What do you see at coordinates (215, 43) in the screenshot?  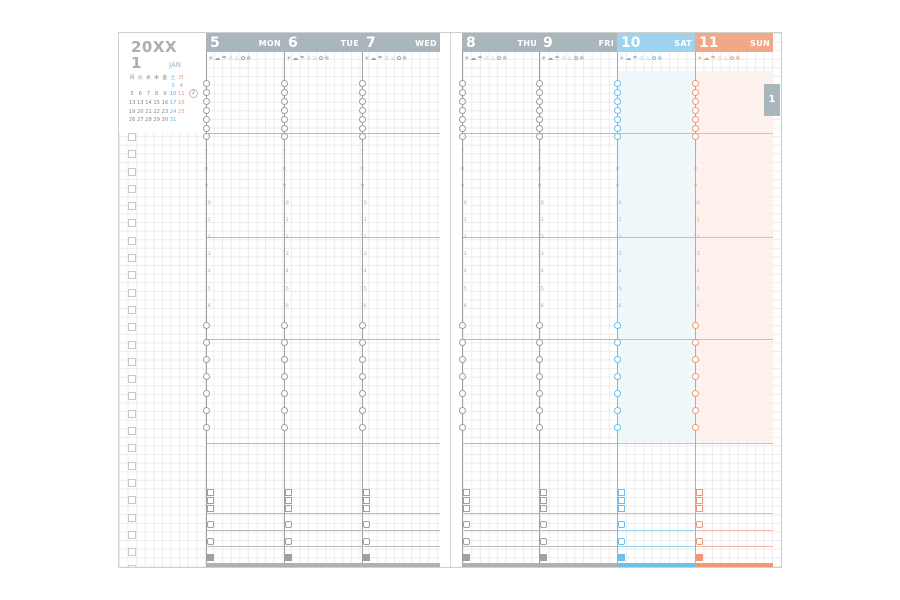 I see `day-number: 5` at bounding box center [215, 43].